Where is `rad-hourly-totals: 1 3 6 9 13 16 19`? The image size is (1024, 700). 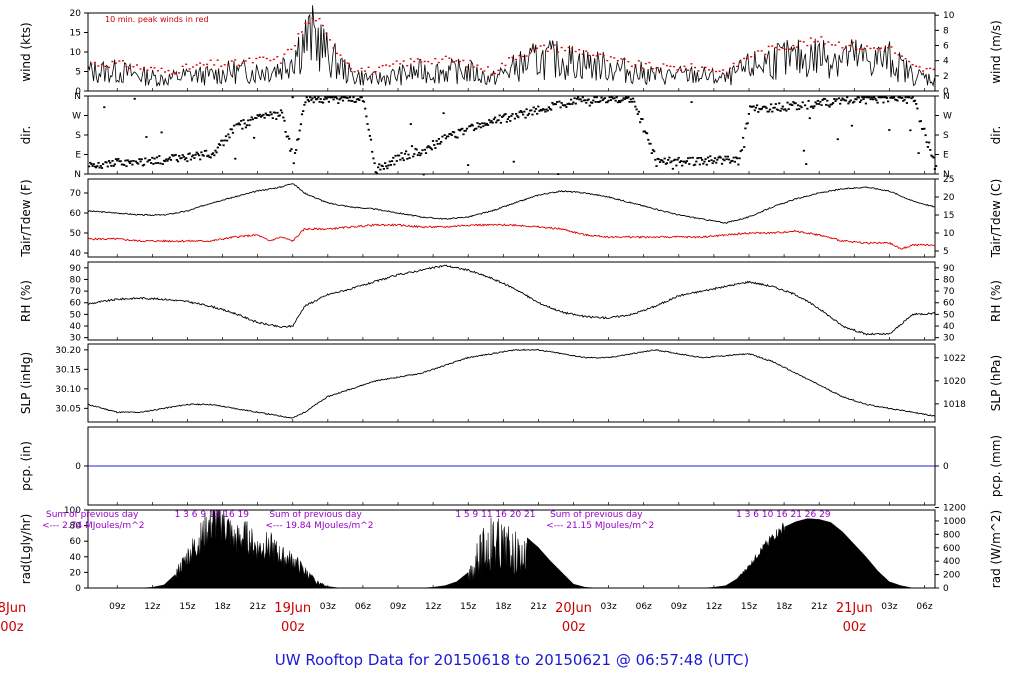 rad-hourly-totals: 1 3 6 9 13 16 19 is located at coordinates (212, 515).